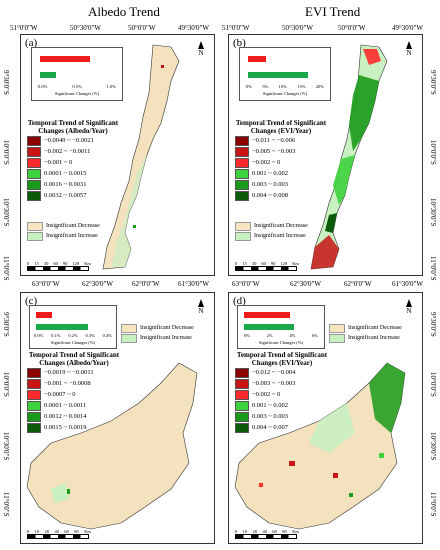 Image resolution: width=440 pixels, height=550 pixels. I want to click on legend-text: −0.002 ~ 0, so click(266, 162).